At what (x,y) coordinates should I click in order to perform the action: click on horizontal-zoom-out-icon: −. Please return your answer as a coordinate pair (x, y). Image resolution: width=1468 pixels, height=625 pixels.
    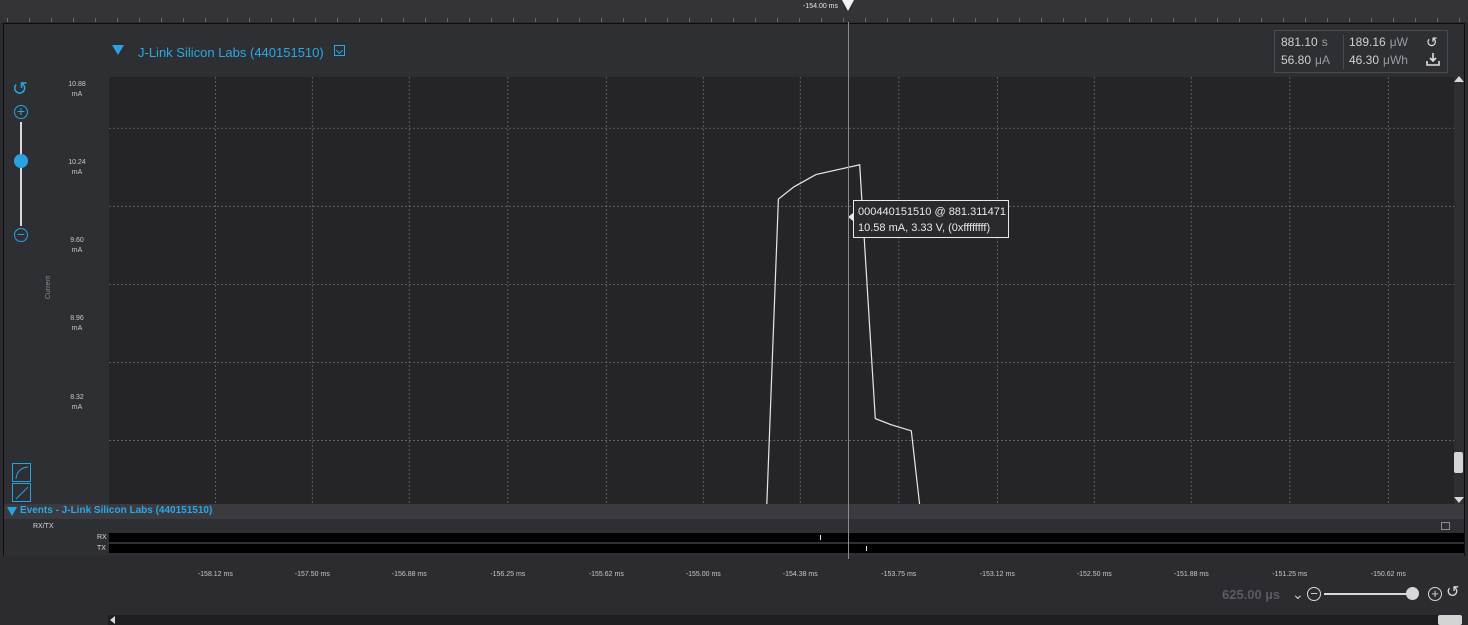
    Looking at the image, I should click on (1314, 594).